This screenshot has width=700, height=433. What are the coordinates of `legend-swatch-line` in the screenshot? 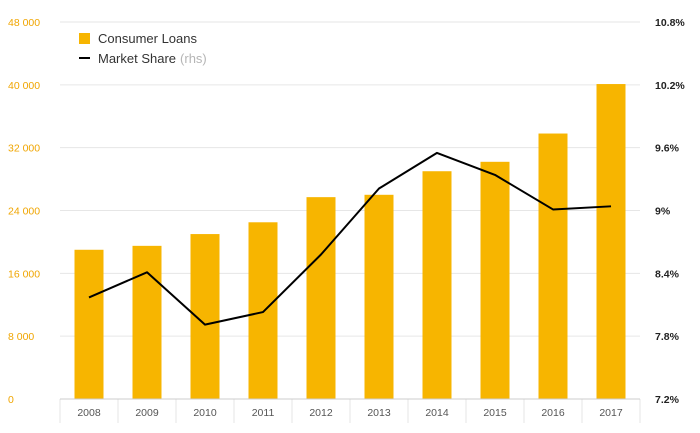 It's located at (84, 58).